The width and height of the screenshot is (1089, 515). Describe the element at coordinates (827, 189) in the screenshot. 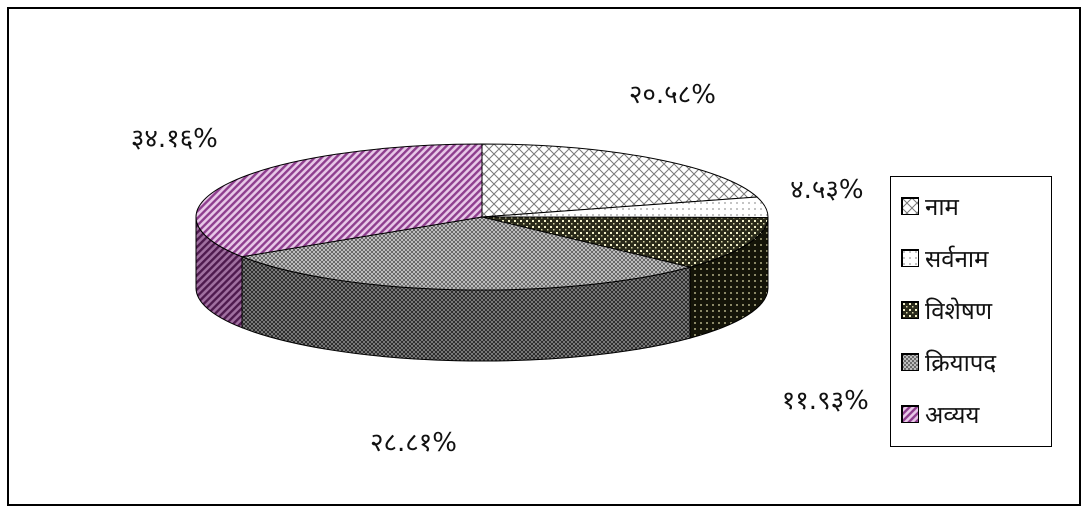

I see `data-label-1: ४.५३%` at that location.